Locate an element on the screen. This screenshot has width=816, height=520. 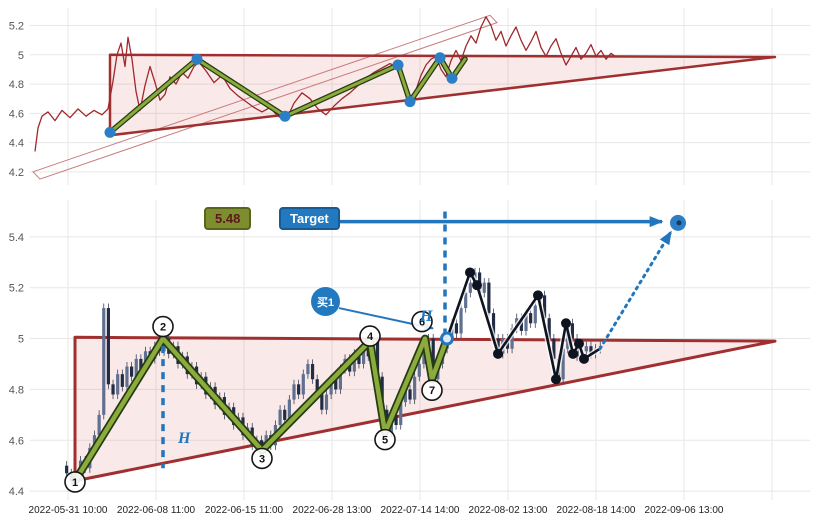
svg-text: 2022-06-15 11:00 is located at coordinates (244, 510).